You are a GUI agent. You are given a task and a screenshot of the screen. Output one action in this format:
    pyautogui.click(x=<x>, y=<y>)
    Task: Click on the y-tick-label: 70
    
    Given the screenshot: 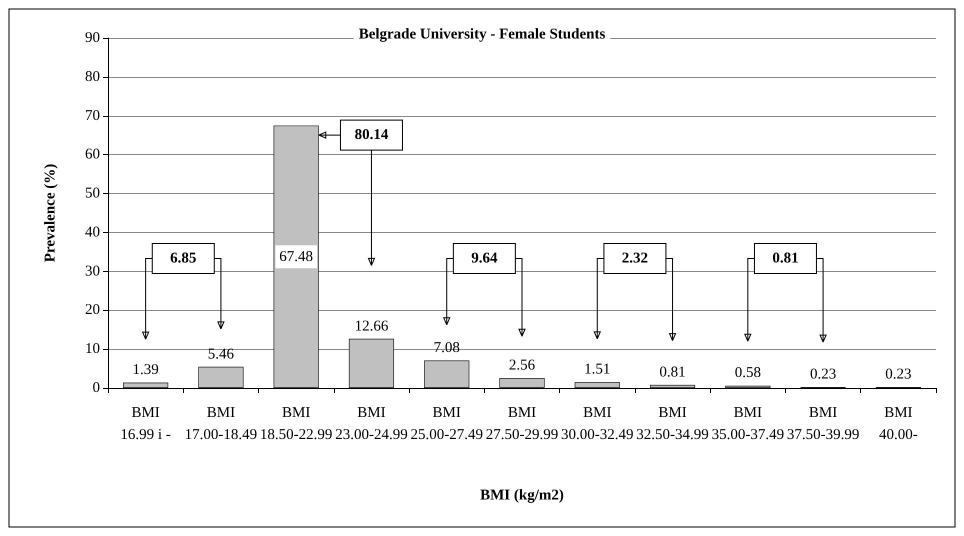 What is the action you would take?
    pyautogui.click(x=92, y=116)
    